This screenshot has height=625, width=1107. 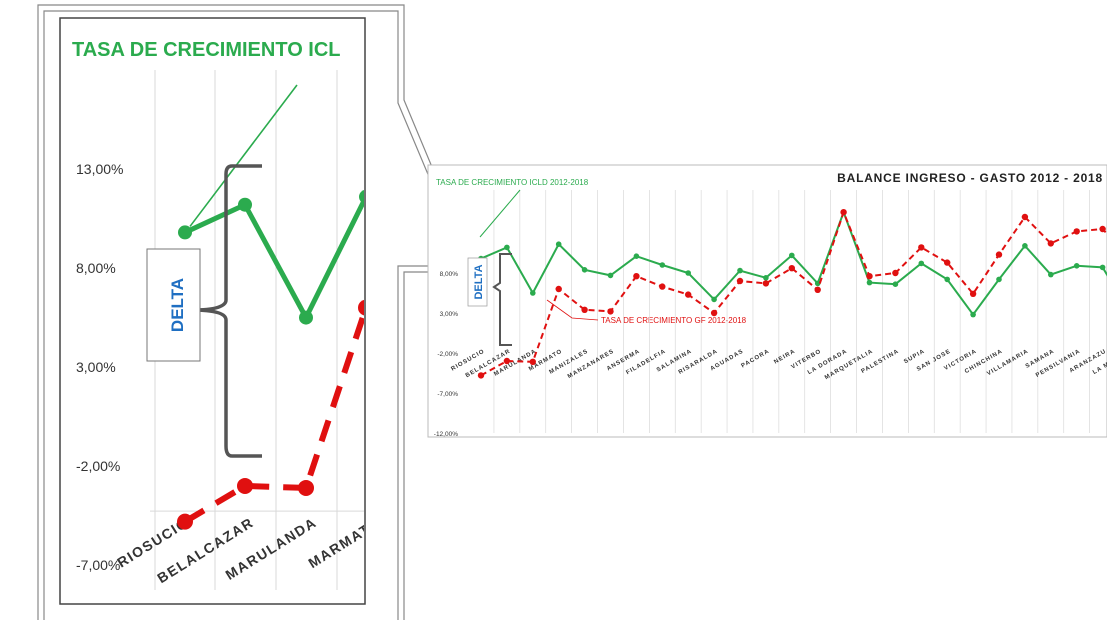 I want to click on main-point-icld-samana, so click(x=1051, y=274).